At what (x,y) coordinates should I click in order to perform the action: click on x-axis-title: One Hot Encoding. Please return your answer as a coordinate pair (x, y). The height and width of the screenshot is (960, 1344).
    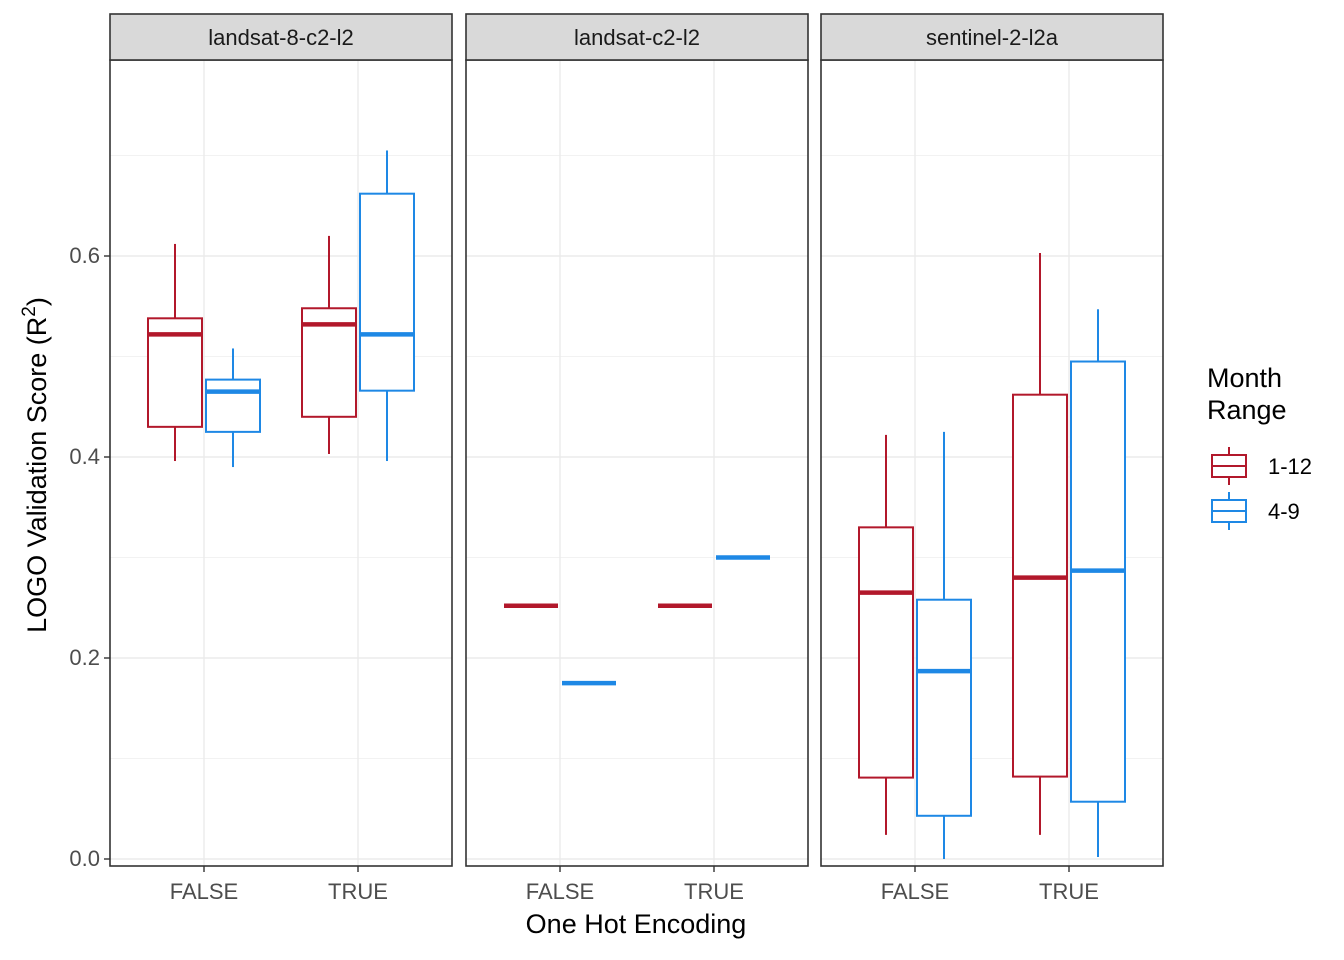
    Looking at the image, I should click on (636, 924).